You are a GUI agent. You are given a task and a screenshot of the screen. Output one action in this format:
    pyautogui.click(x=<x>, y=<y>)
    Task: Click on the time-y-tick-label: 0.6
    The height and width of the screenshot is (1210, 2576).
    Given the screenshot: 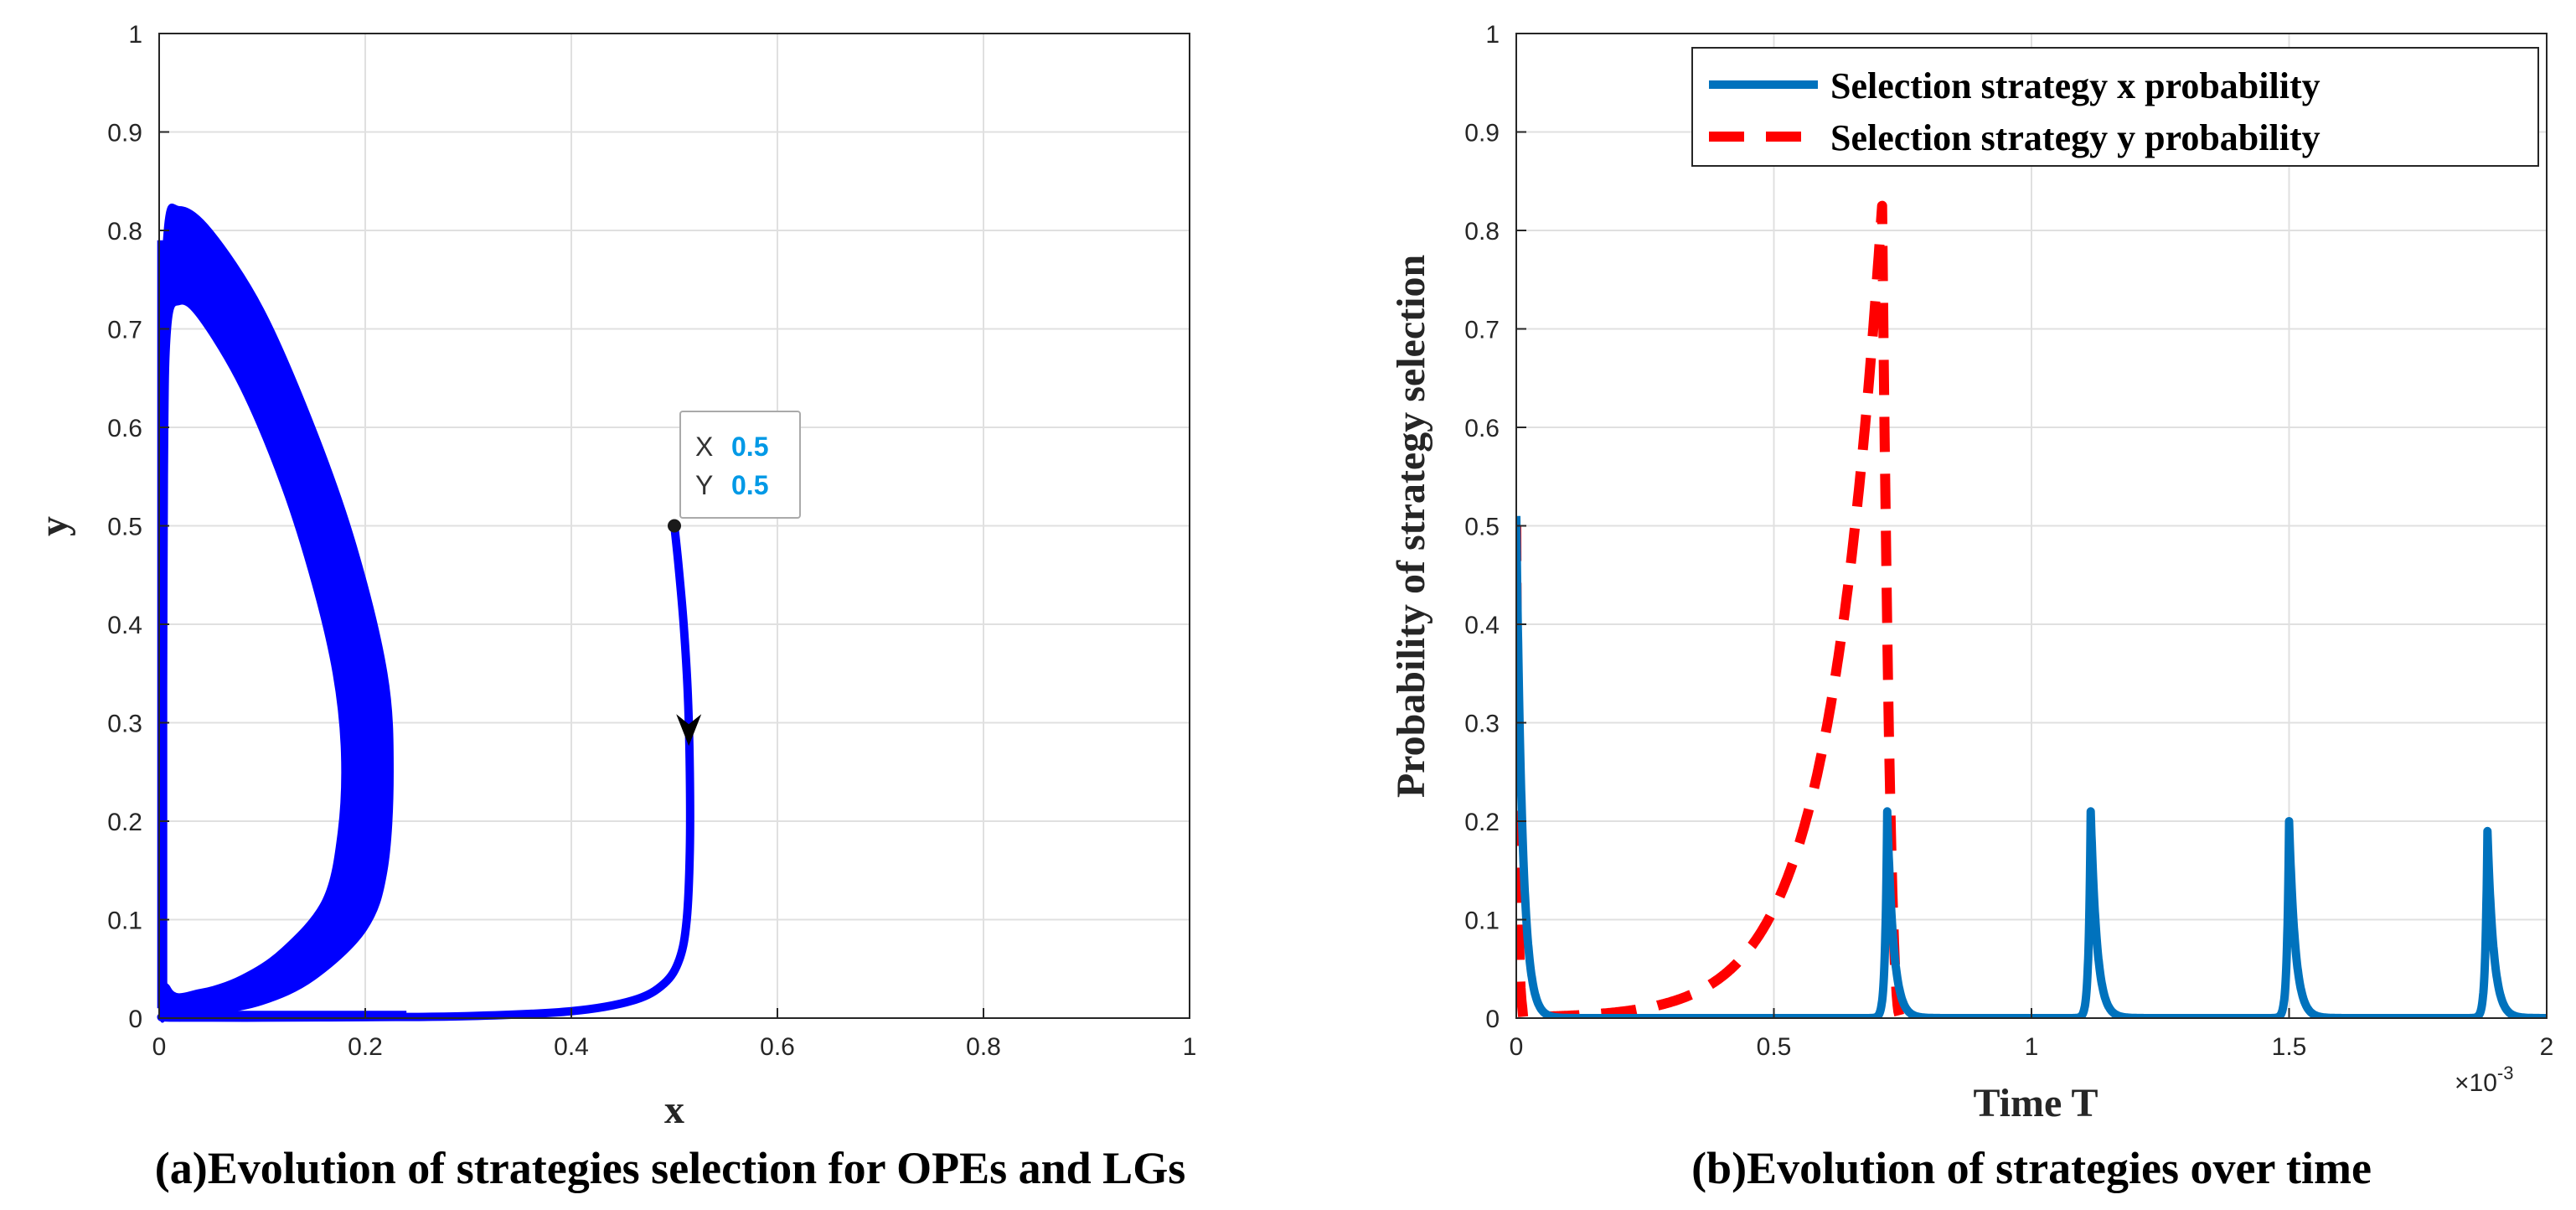 What is the action you would take?
    pyautogui.click(x=1482, y=428)
    